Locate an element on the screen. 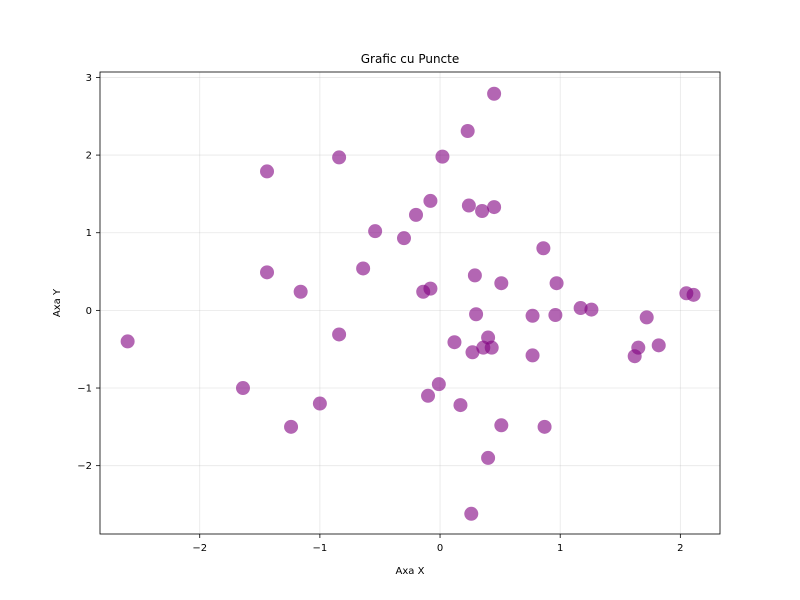  y-tick-label: −2 is located at coordinates (84, 466).